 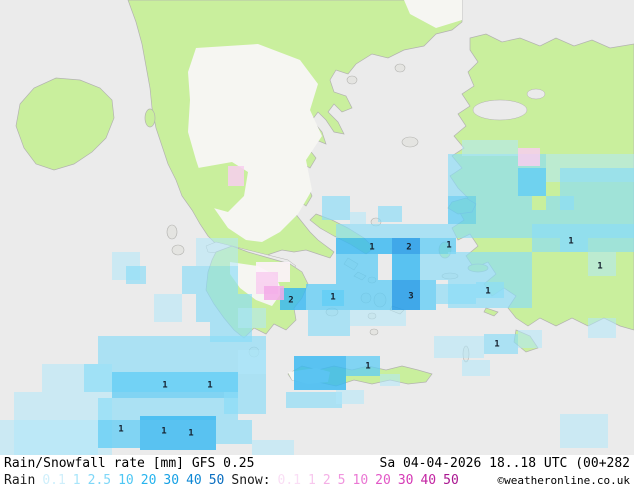 I want to click on scale-value: 0.1, so click(x=289, y=480).